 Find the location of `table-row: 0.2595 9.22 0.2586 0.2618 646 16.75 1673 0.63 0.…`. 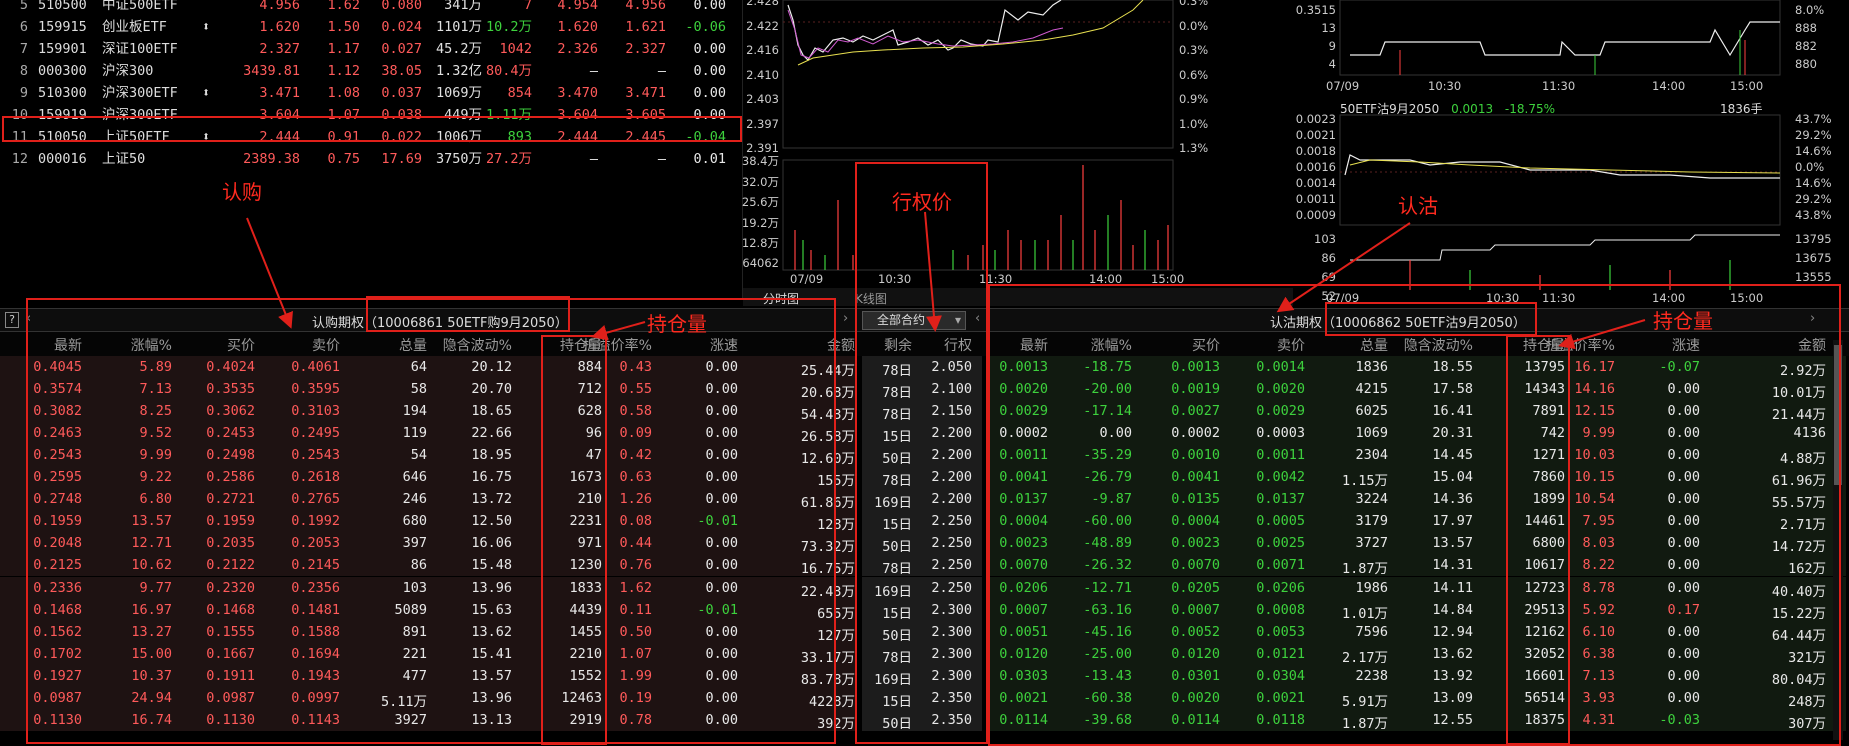

table-row: 0.2595 9.22 0.2586 0.2618 646 16.75 1673 0.63 0.… is located at coordinates (924, 477).